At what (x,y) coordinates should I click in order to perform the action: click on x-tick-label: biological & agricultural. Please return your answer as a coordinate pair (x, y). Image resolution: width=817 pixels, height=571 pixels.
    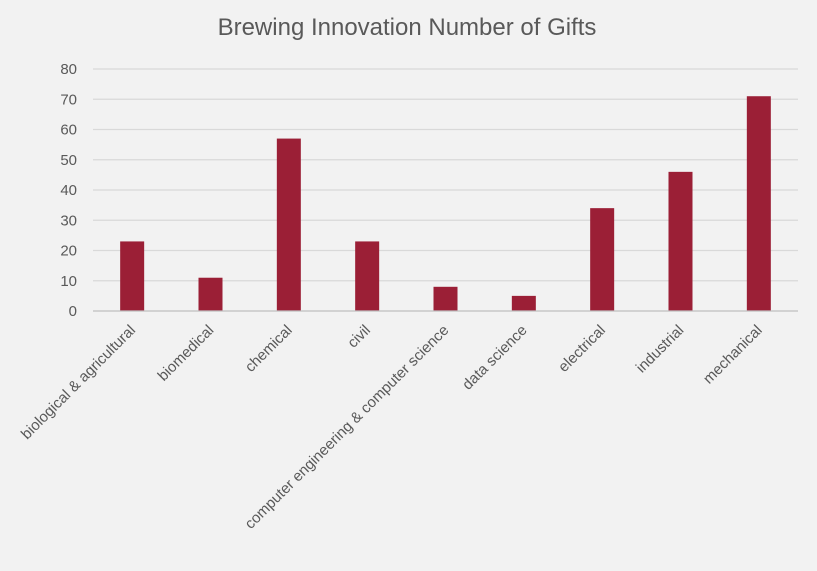
    Looking at the image, I should click on (78, 382).